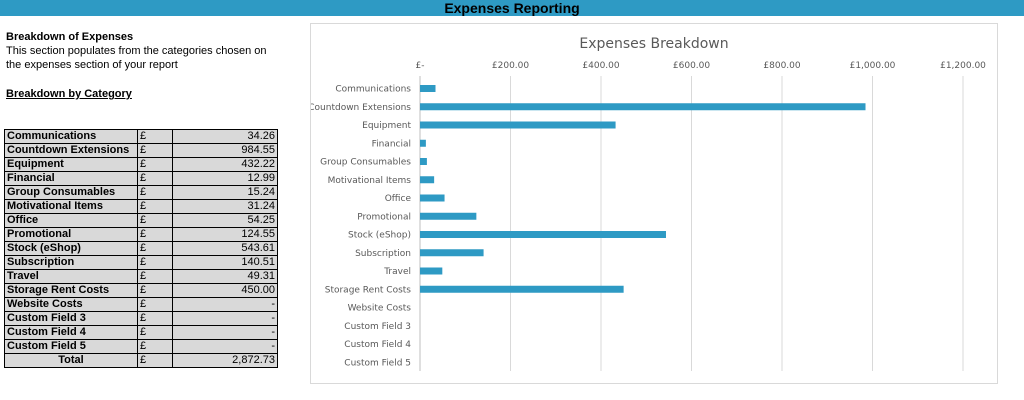 The width and height of the screenshot is (1024, 400). What do you see at coordinates (225, 164) in the screenshot?
I see `amount-cell: 432.22` at bounding box center [225, 164].